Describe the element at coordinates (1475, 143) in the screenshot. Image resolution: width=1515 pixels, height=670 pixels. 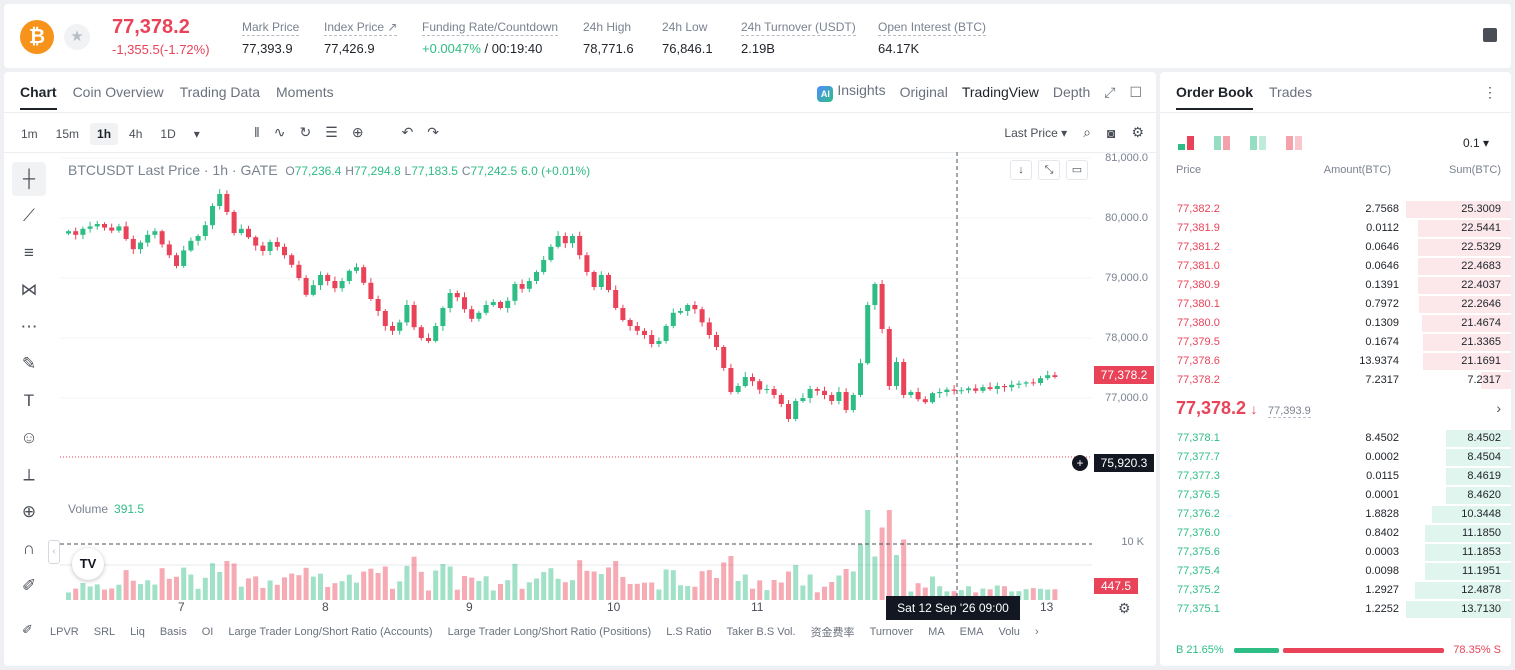
I see `precision-select: 0.1 ▾` at that location.